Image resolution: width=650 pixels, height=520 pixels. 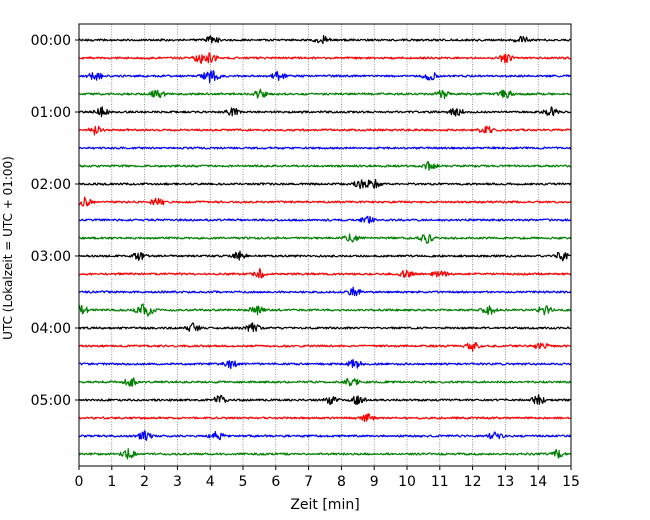 I want to click on x-tick-label-13: 13, so click(x=505, y=482).